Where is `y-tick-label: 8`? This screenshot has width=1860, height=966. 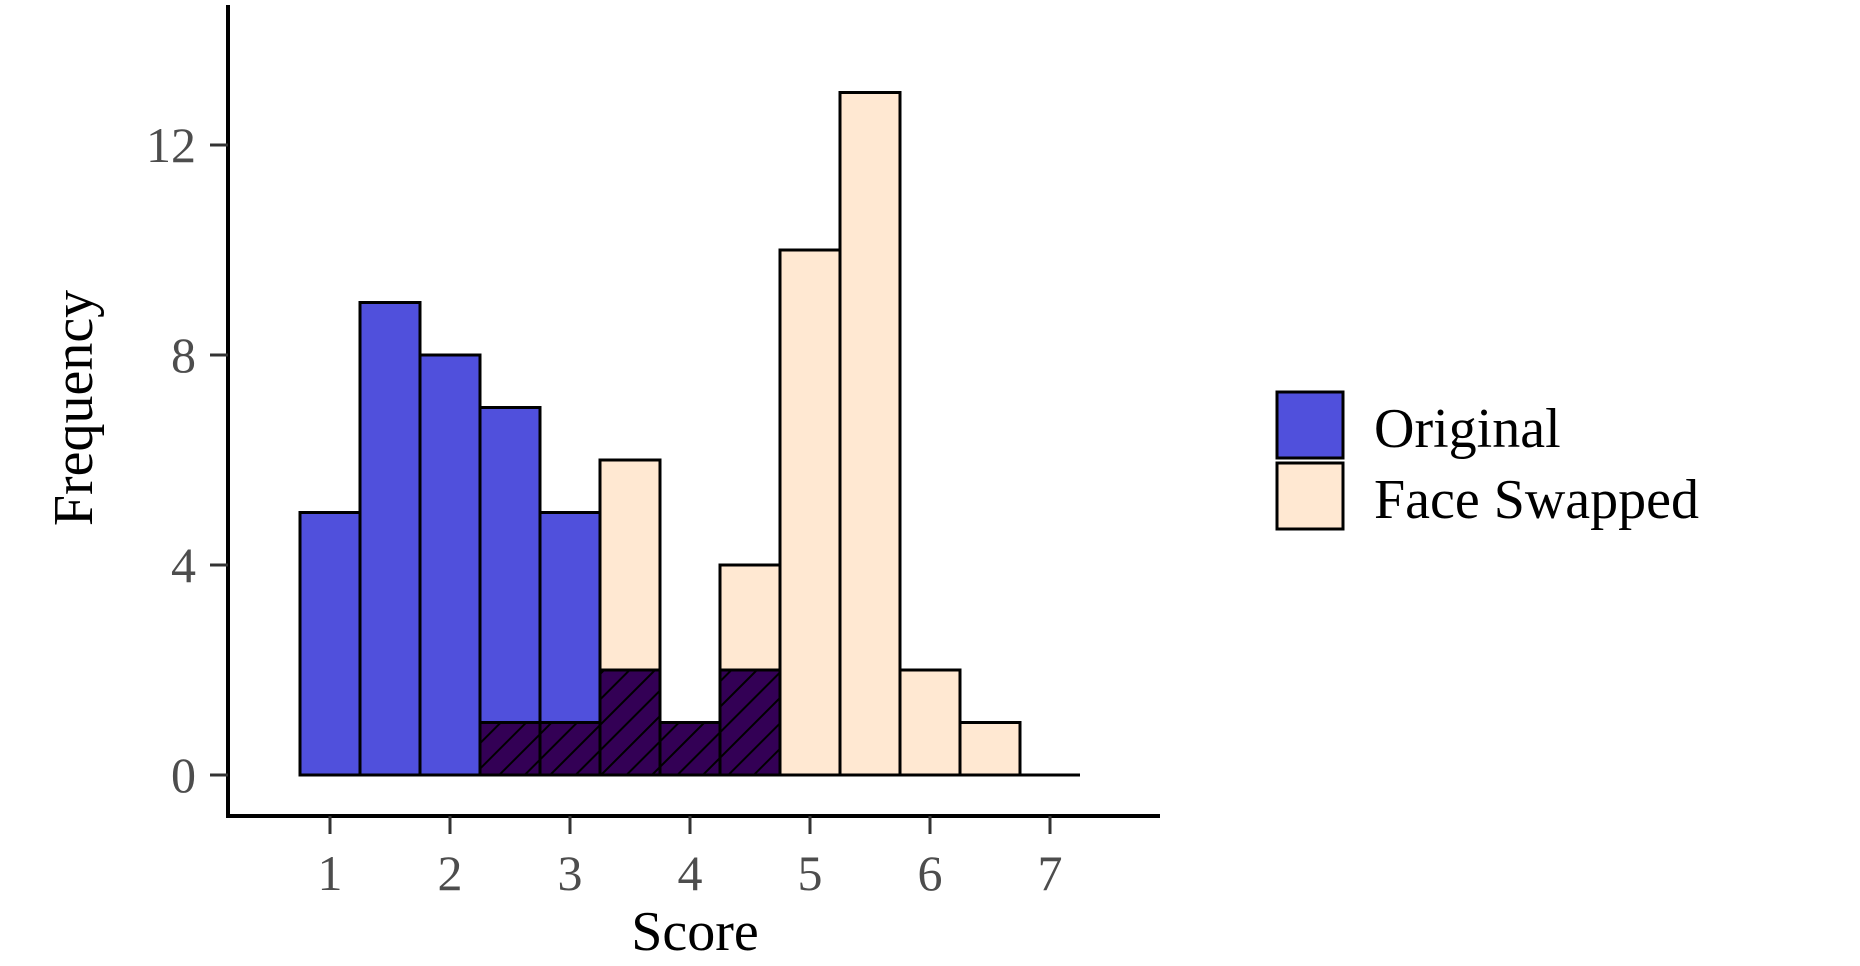 y-tick-label: 8 is located at coordinates (183, 355).